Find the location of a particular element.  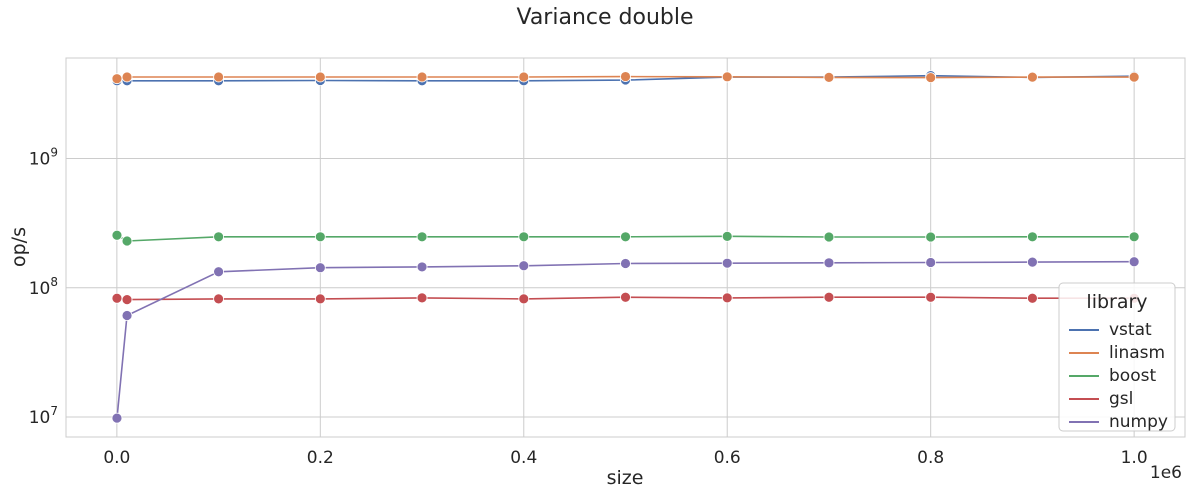

series-line-vstat is located at coordinates (626, 78).